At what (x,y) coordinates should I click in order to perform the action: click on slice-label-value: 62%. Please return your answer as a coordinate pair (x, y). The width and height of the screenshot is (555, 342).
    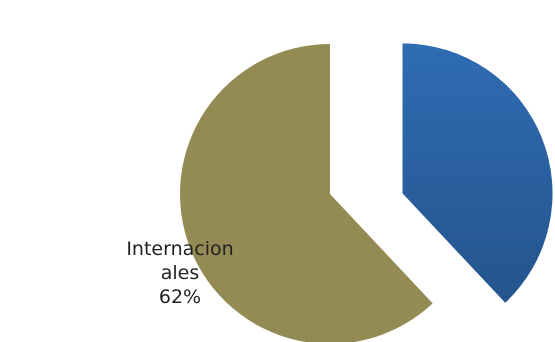
    Looking at the image, I should click on (180, 297).